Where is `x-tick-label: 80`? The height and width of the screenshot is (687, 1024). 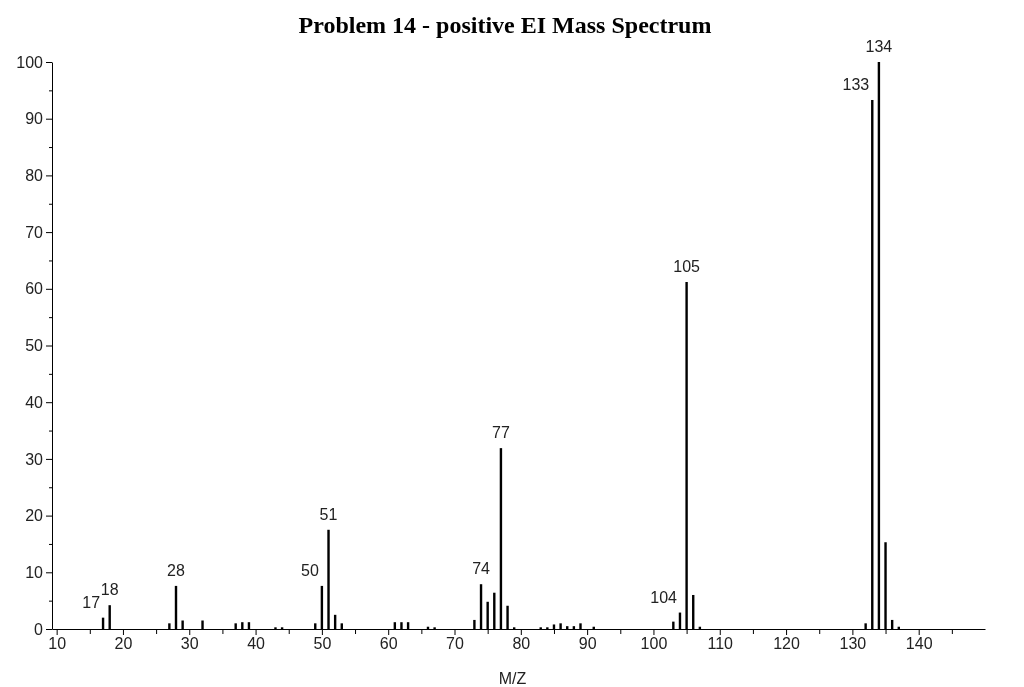
x-tick-label: 80 is located at coordinates (521, 644).